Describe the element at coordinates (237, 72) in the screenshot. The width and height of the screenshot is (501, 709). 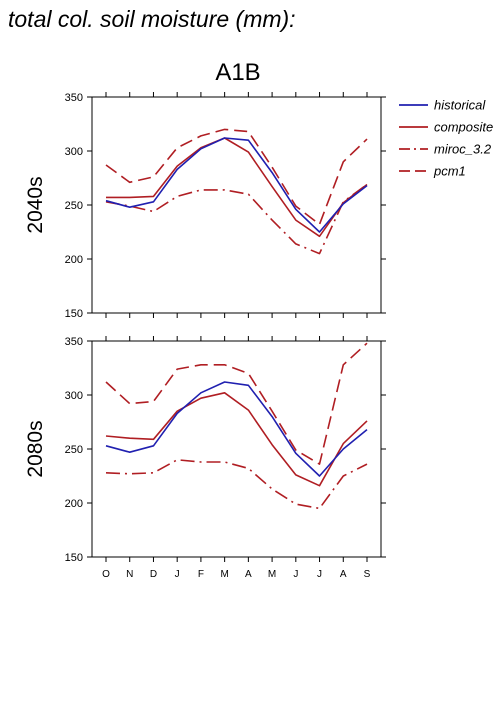
I see `scenario-title: A1B` at that location.